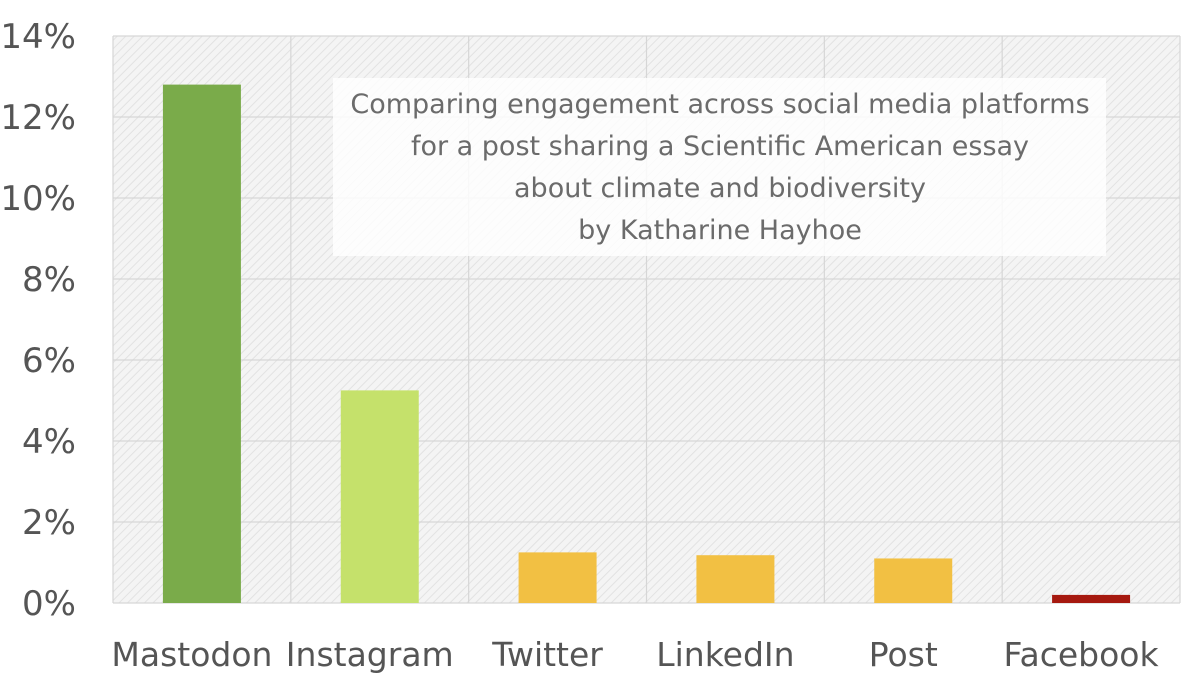 This screenshot has width=1200, height=687. Describe the element at coordinates (720, 188) in the screenshot. I see `title-line-3: about climate and biodiversity` at that location.